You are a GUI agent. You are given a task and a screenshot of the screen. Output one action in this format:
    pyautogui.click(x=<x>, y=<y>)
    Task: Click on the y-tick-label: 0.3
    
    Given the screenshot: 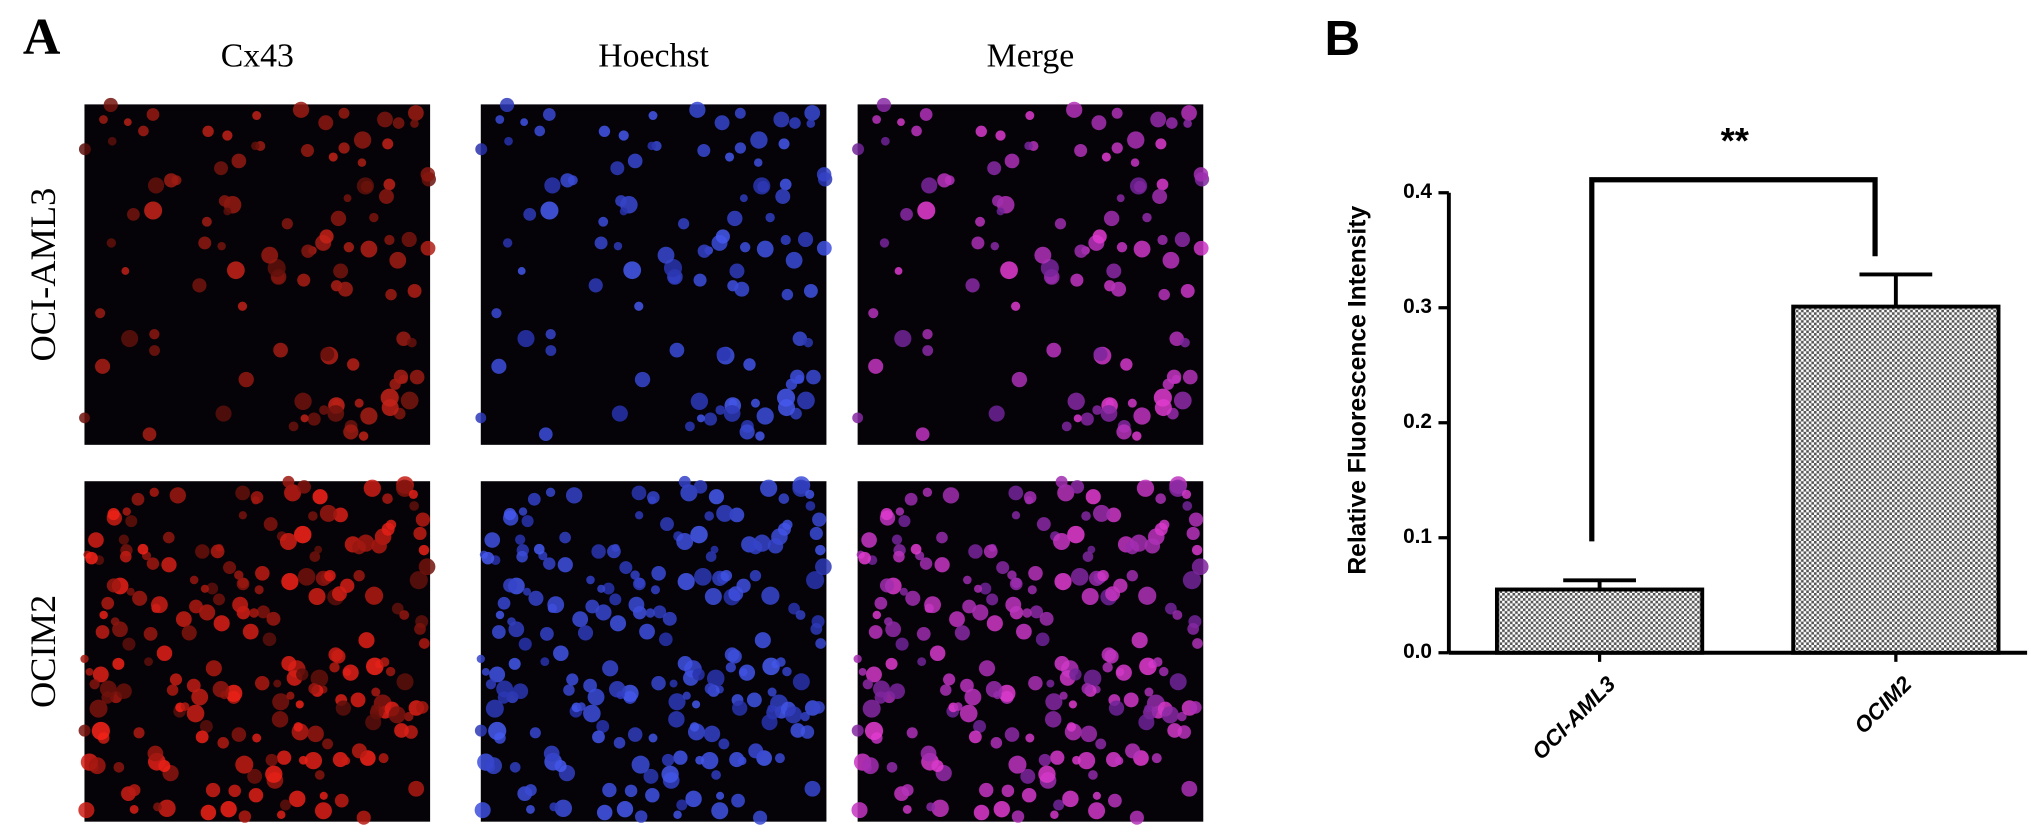 What is the action you would take?
    pyautogui.click(x=1417, y=306)
    